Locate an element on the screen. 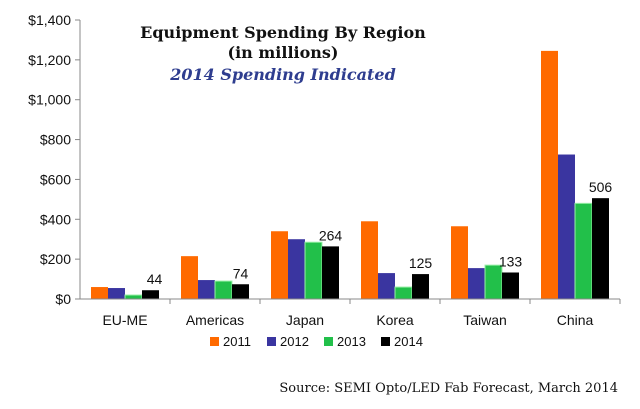  bar-2011-korea is located at coordinates (369, 260).